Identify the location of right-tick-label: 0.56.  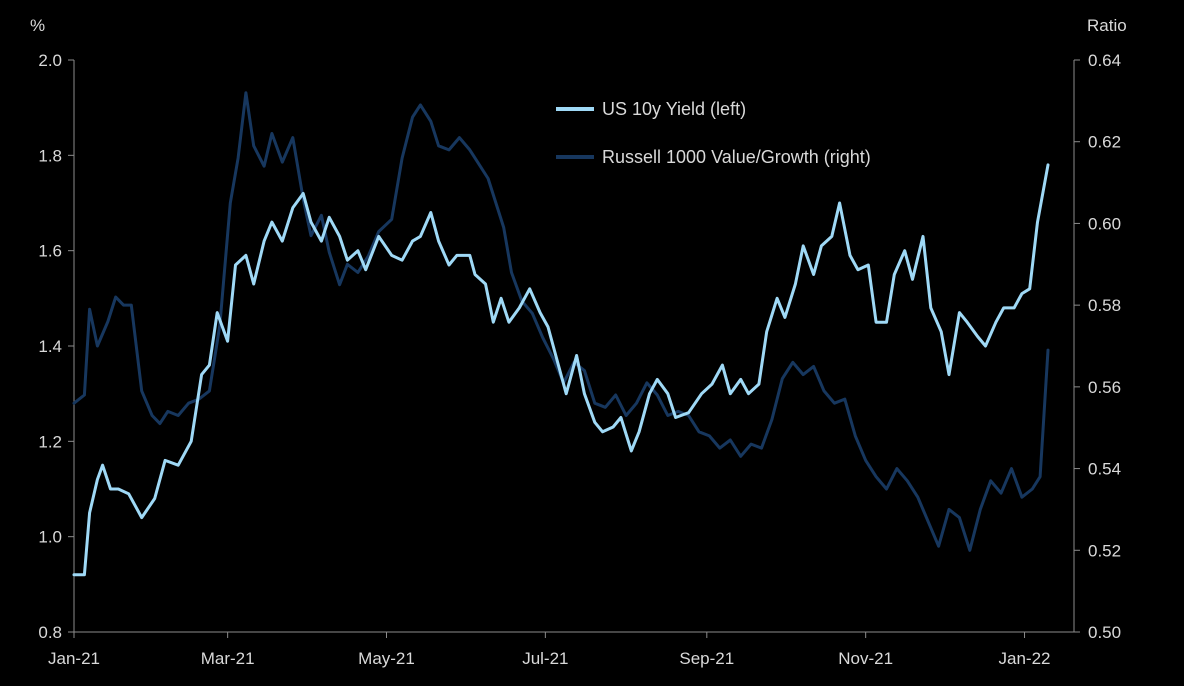
(1104, 387).